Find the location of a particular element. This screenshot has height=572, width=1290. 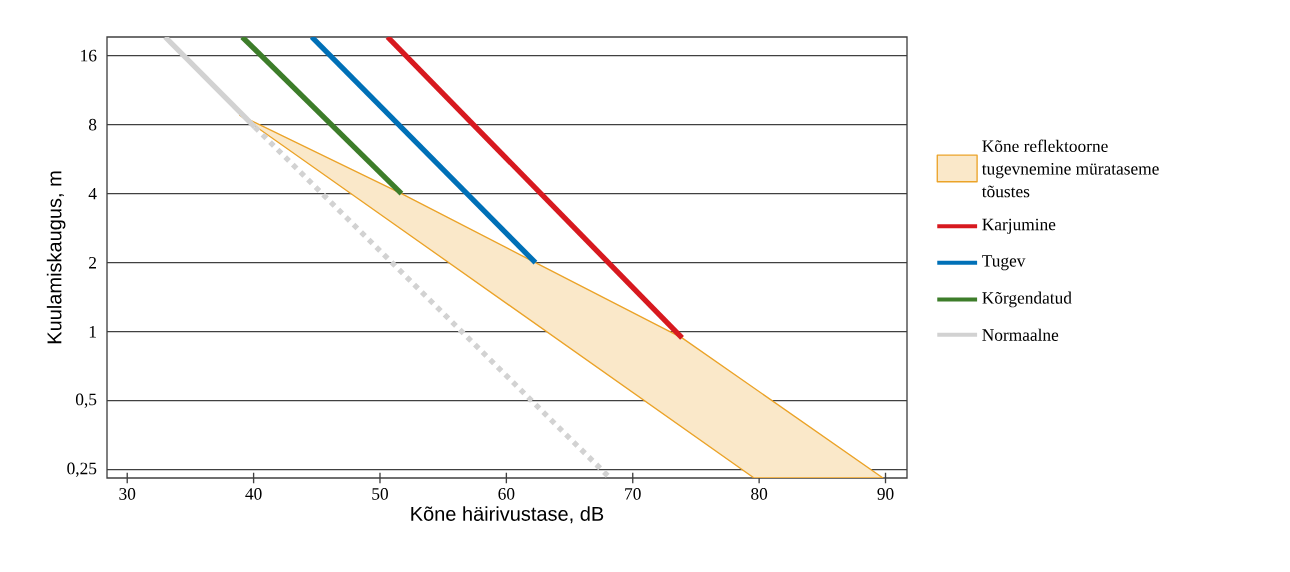

legend-label: Karjumine is located at coordinates (1019, 226).